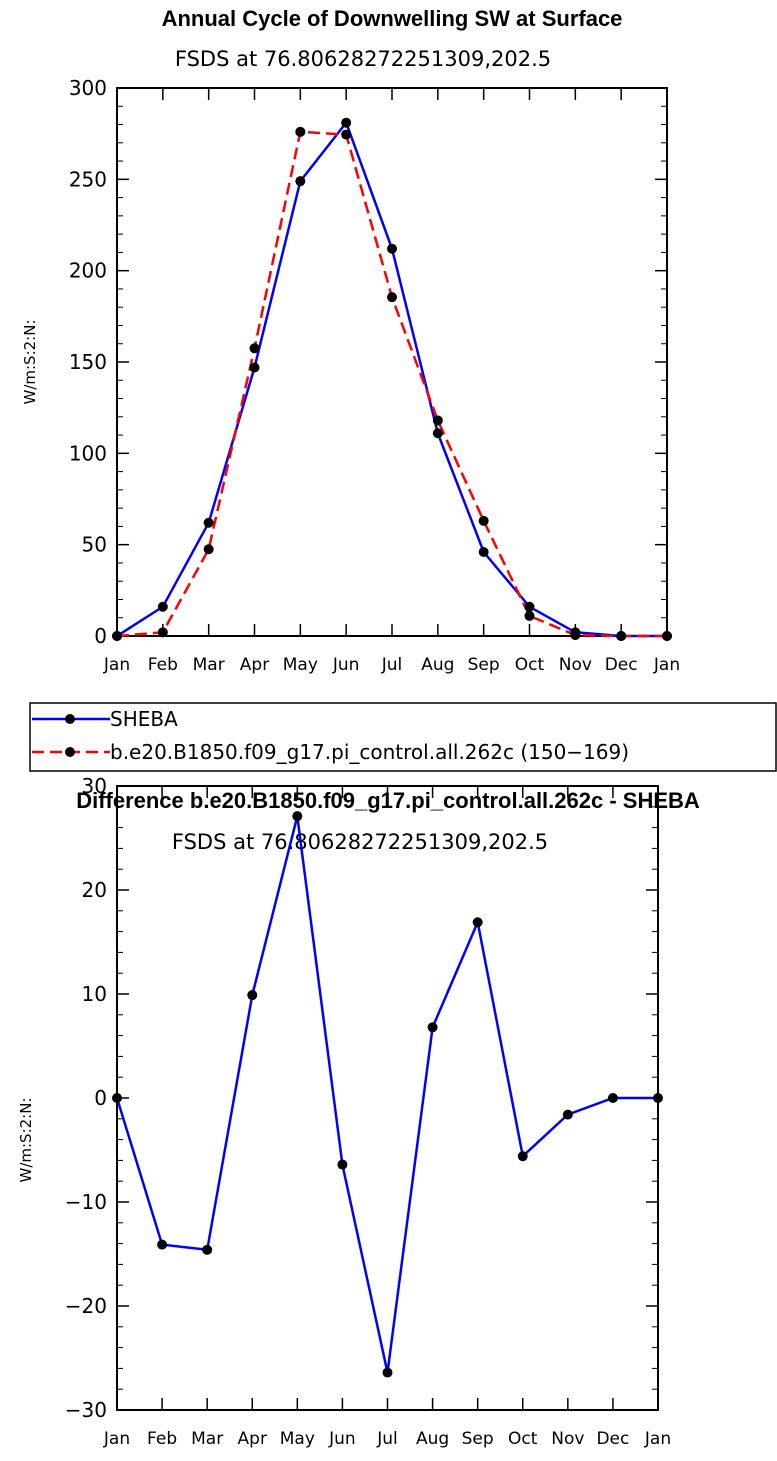  I want to click on y-tick-label: −10, so click(86, 1202).